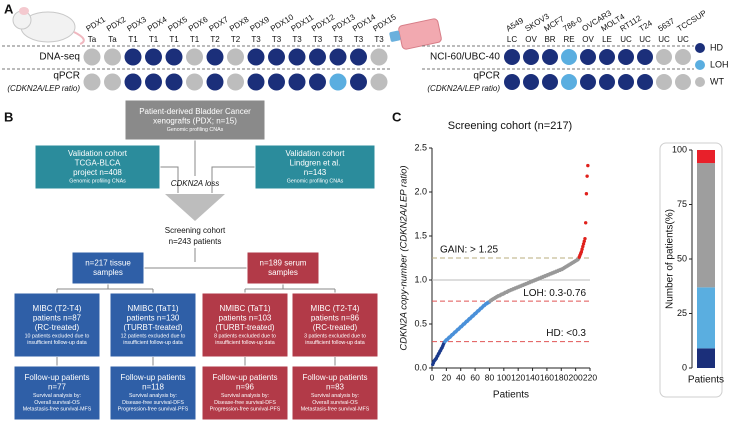  I want to click on row-label: NCI-60/UBC-40, so click(465, 57).